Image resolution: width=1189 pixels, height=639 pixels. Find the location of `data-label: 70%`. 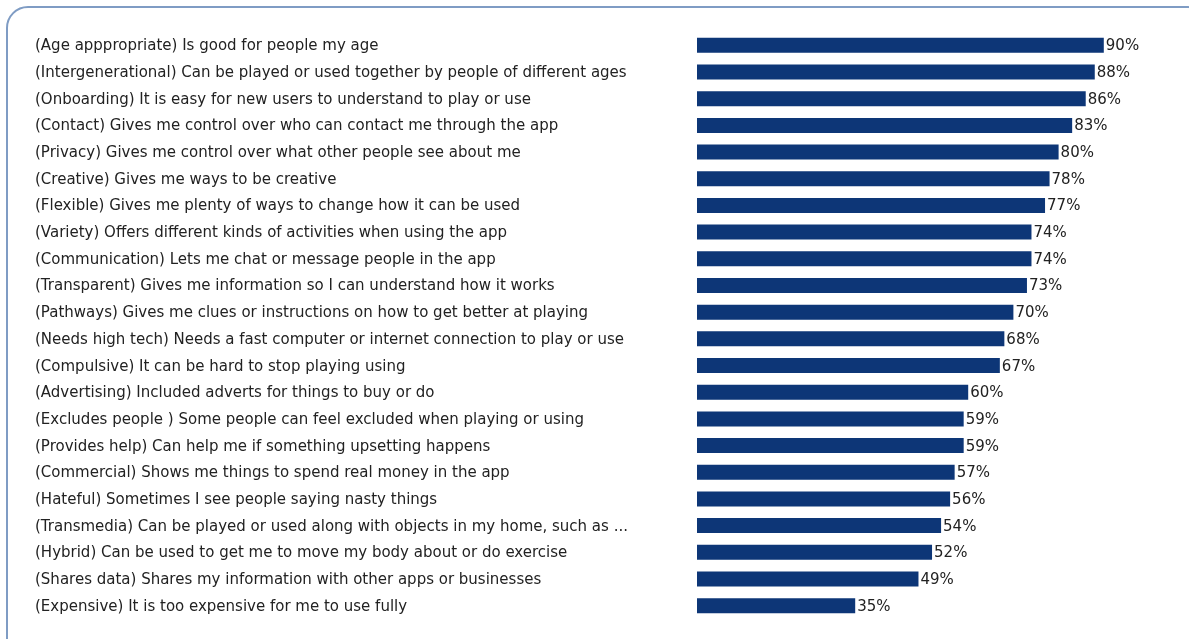

data-label: 70% is located at coordinates (1032, 312).